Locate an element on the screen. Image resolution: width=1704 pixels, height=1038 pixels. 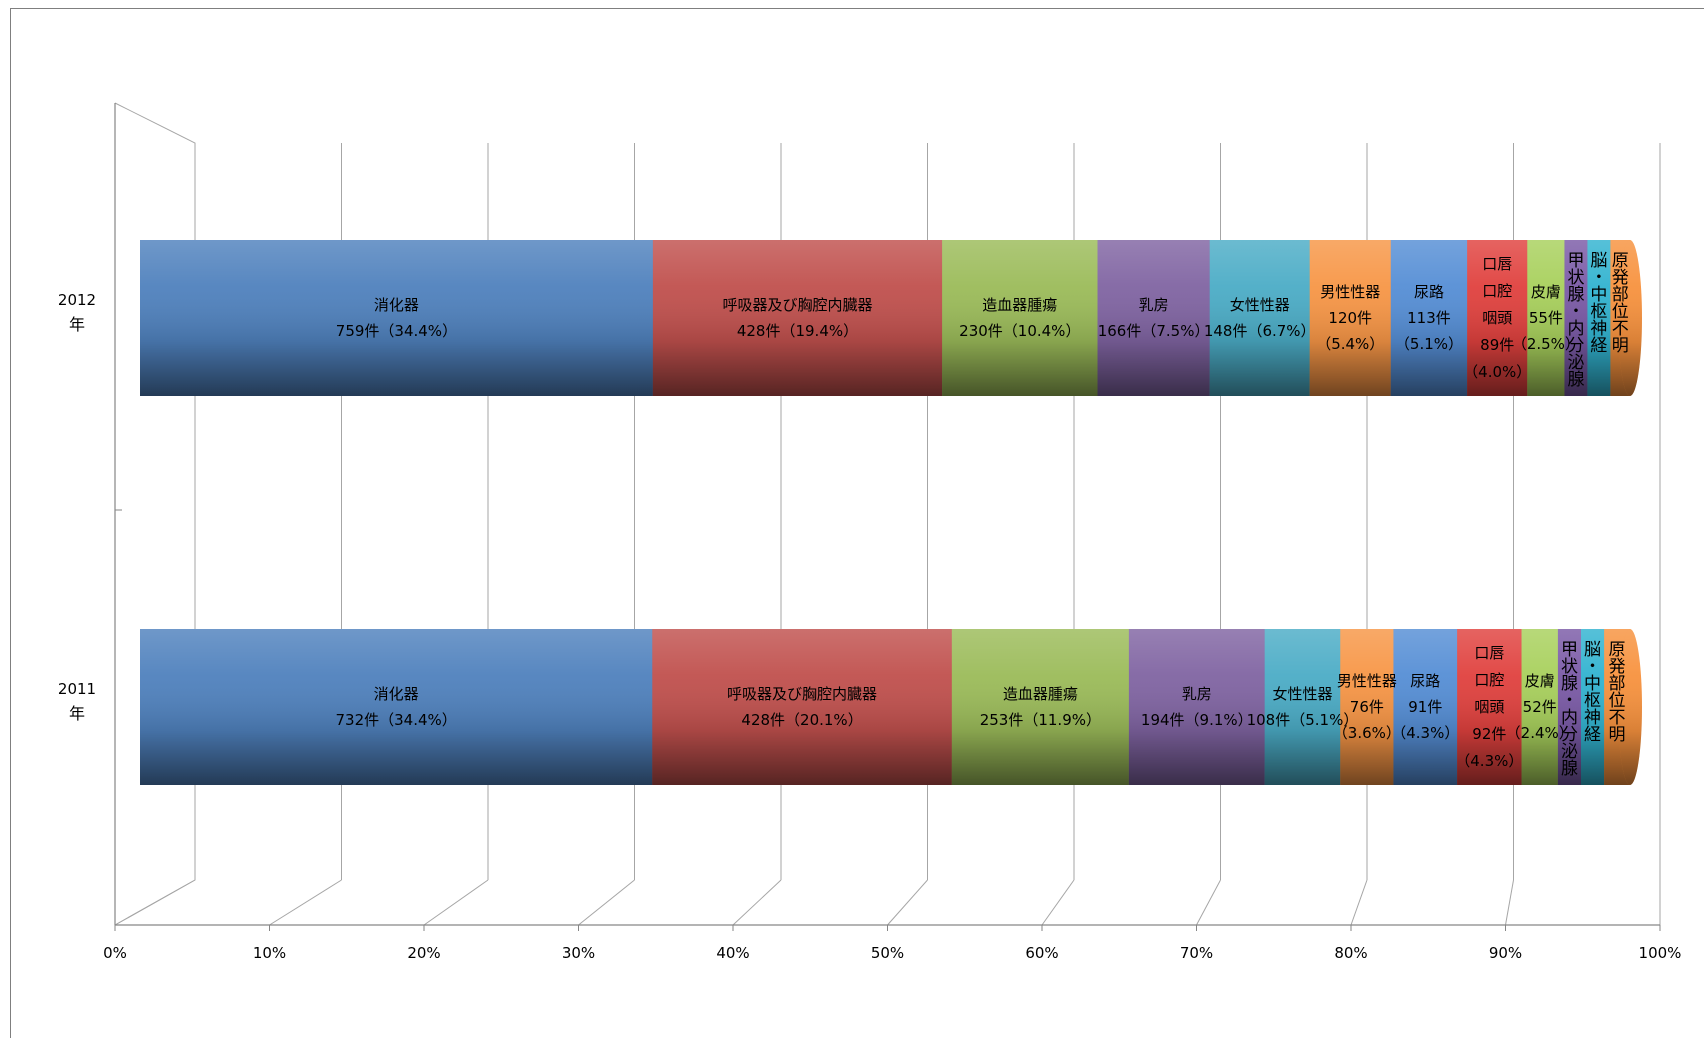
side-wall is located at coordinates (155, 514).